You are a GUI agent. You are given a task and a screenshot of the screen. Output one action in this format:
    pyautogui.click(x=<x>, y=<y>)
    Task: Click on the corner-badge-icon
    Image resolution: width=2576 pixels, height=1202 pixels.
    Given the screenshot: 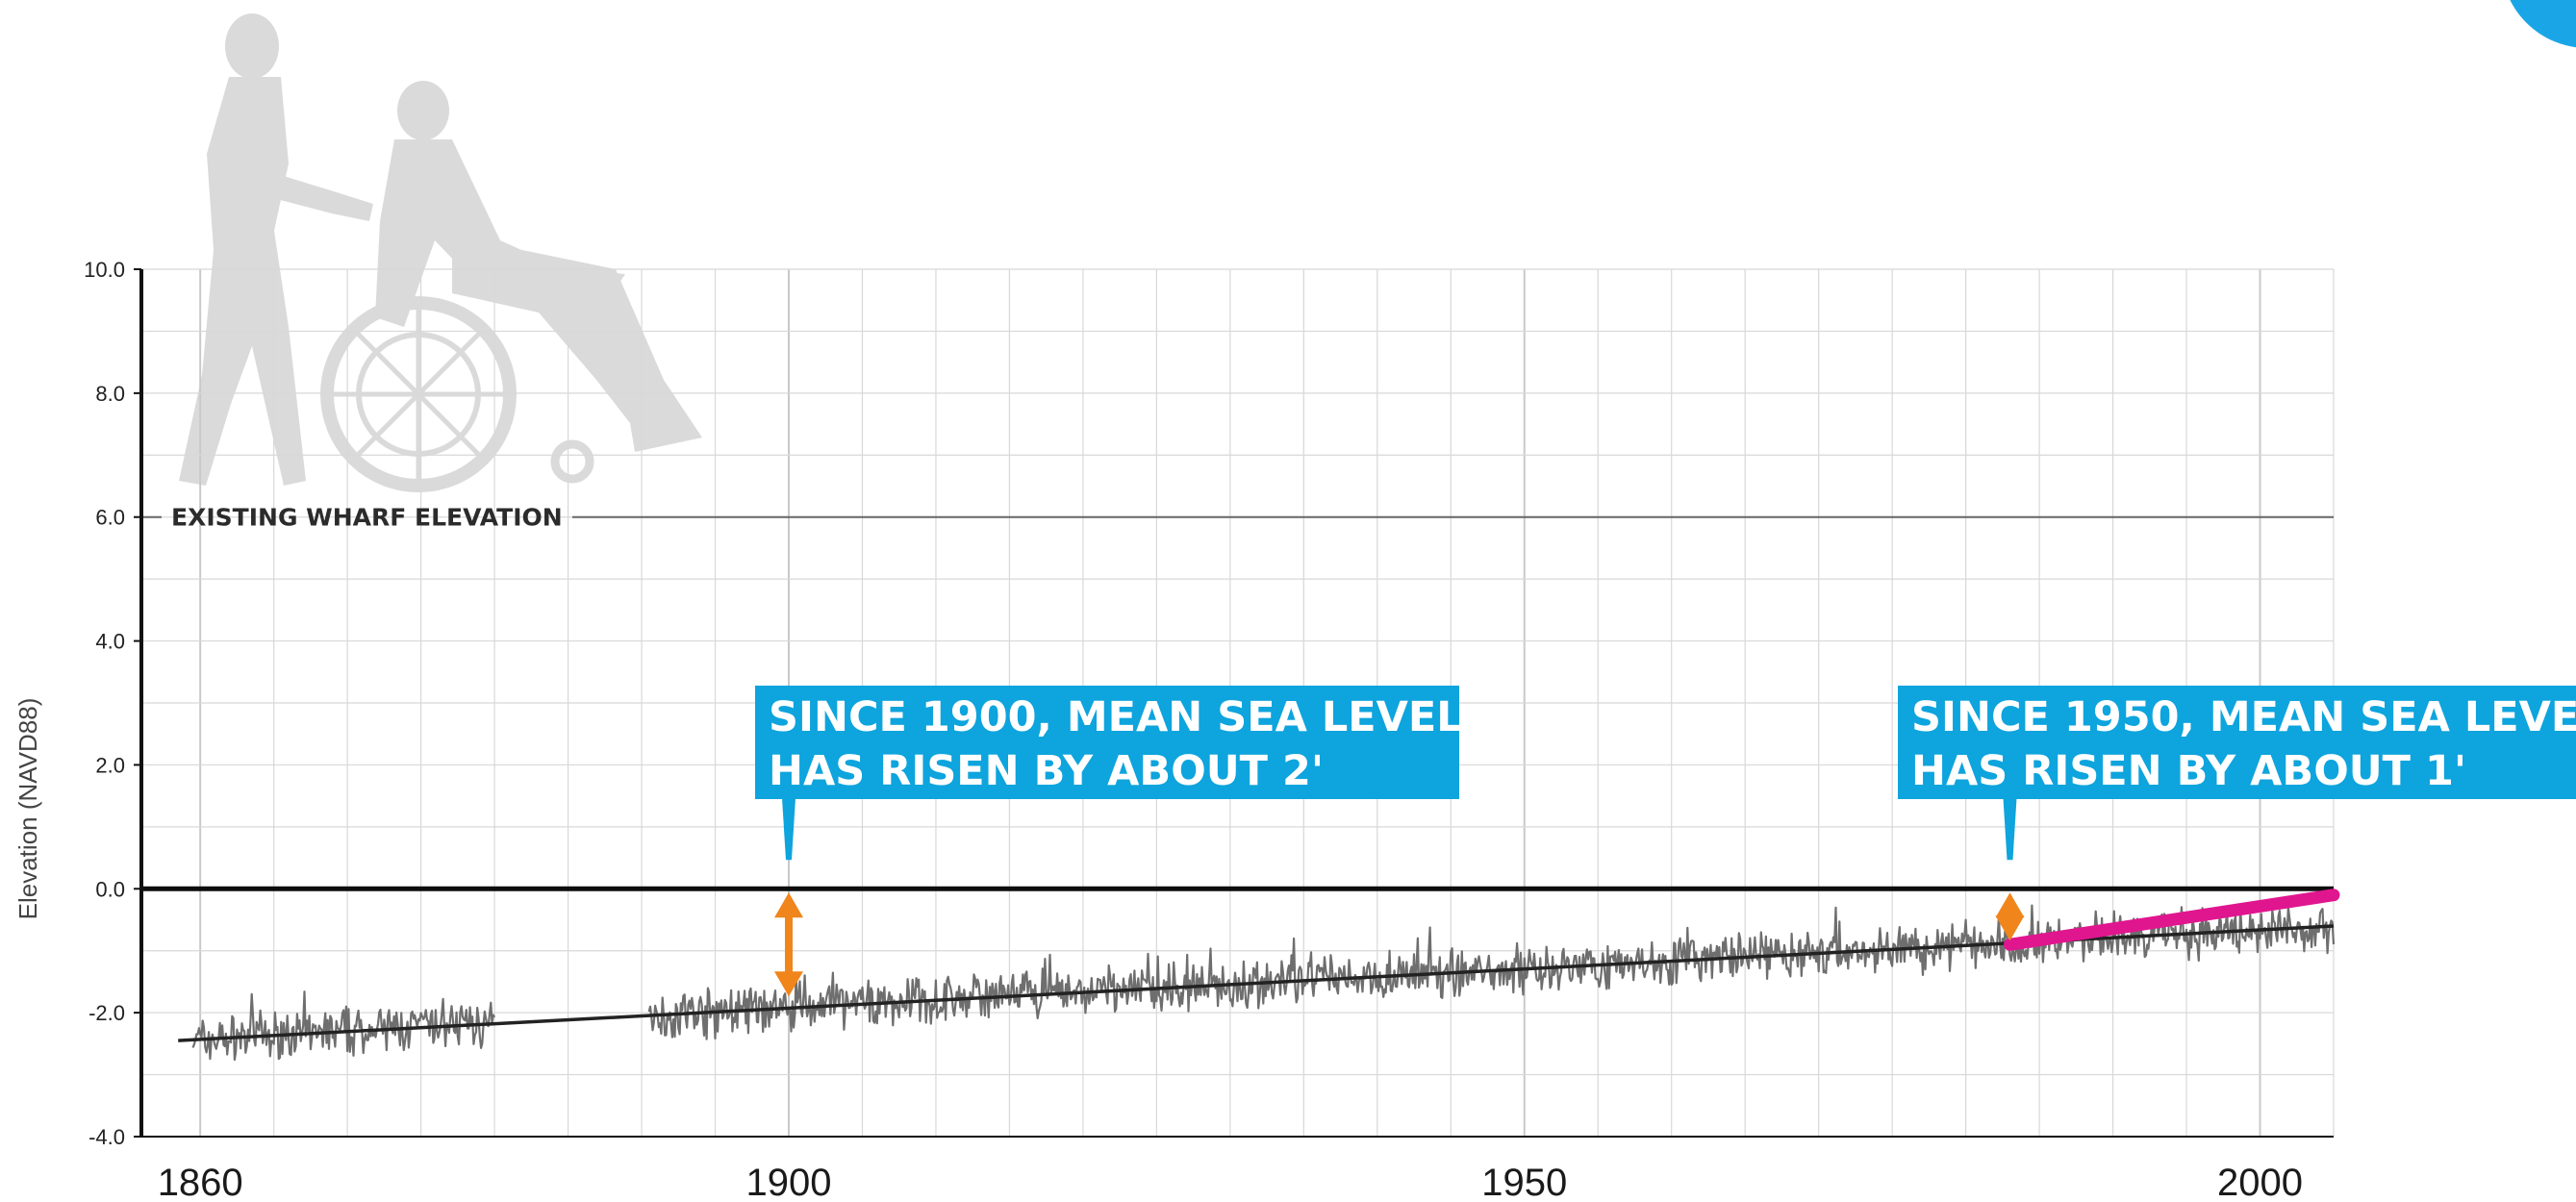 What is the action you would take?
    pyautogui.click(x=2543, y=24)
    